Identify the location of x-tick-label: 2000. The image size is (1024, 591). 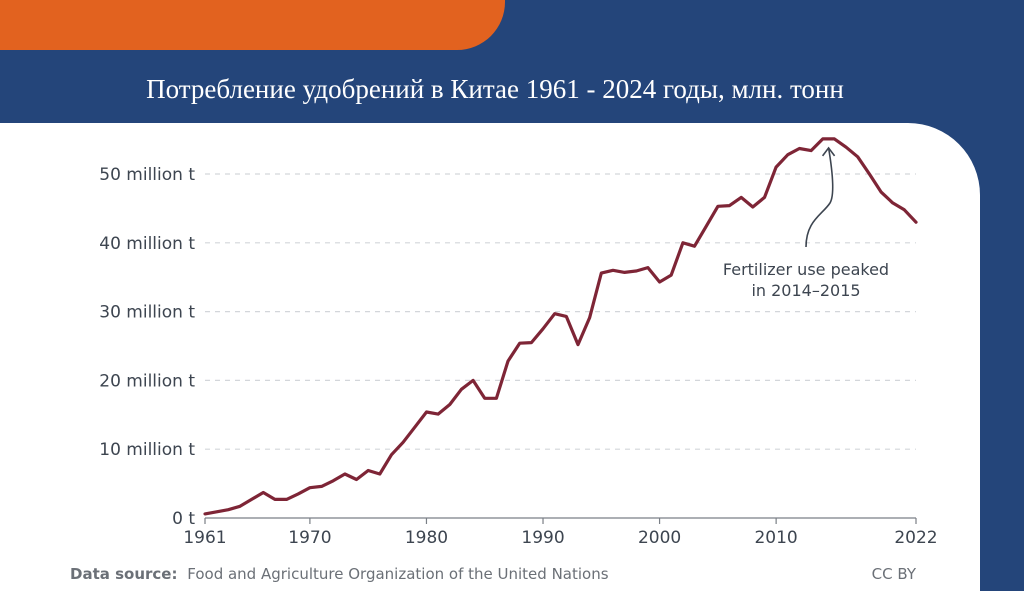
(659, 538).